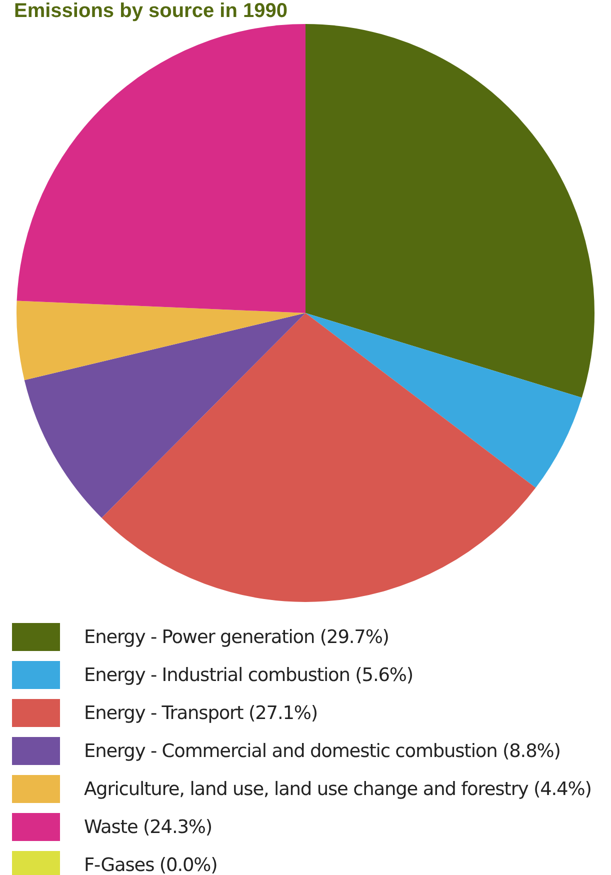 The height and width of the screenshot is (875, 611). I want to click on legend-label: Agriculture, land use, land use change and forestry (4.4%), so click(338, 789).